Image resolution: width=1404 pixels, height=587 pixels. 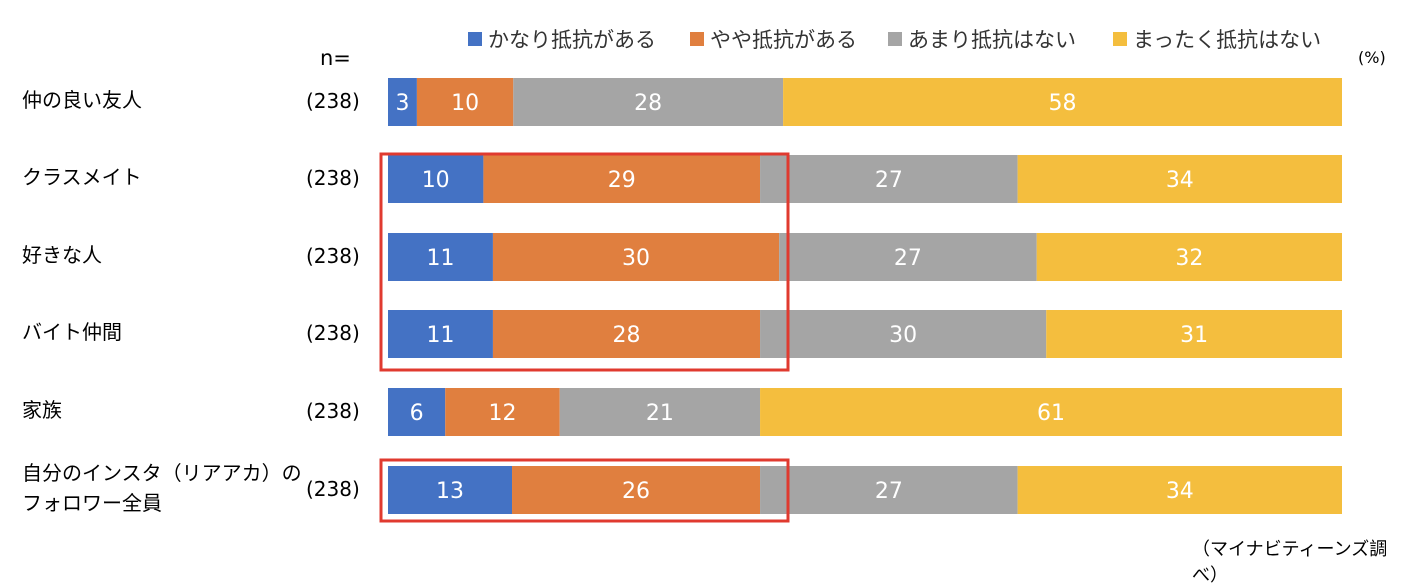 What do you see at coordinates (335, 58) in the screenshot?
I see `n-header: n=` at bounding box center [335, 58].